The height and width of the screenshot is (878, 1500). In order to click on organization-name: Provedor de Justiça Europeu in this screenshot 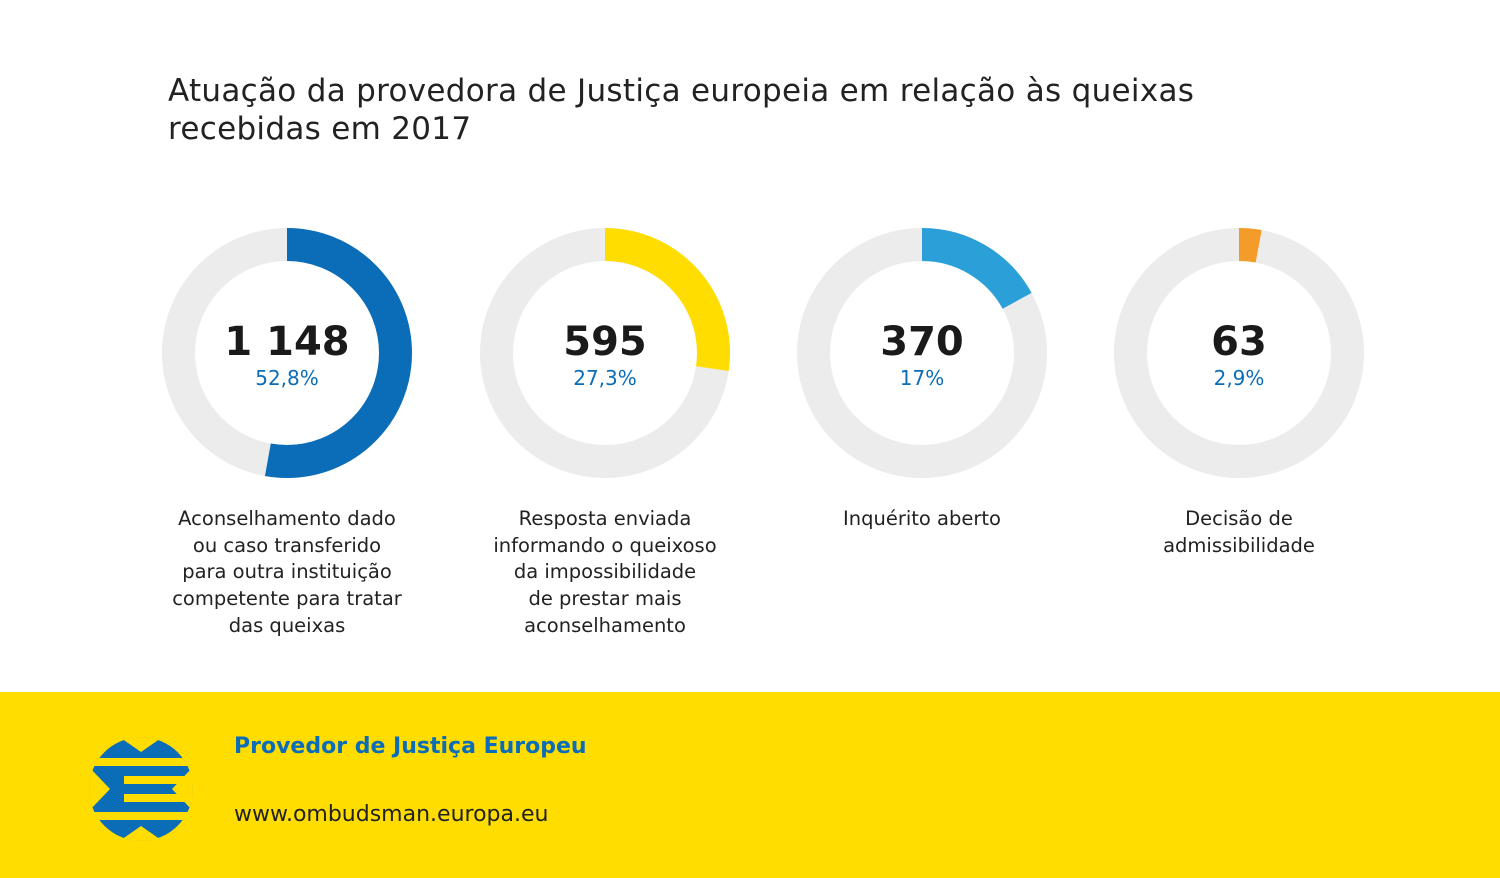, I will do `click(410, 746)`.